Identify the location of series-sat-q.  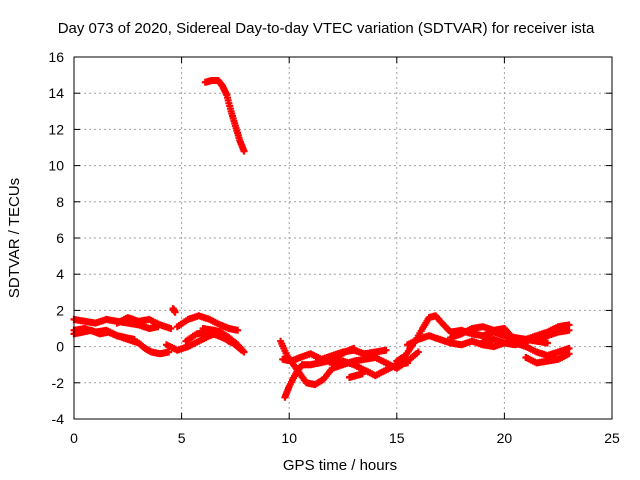
(481, 332).